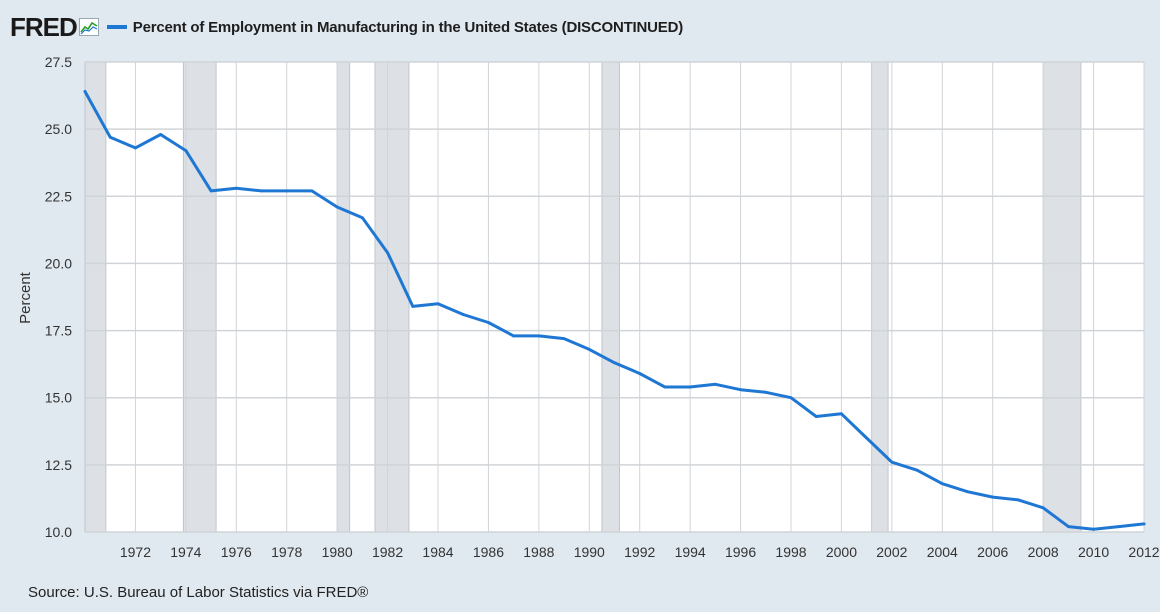  I want to click on x-tick-label: 2006, so click(992, 552).